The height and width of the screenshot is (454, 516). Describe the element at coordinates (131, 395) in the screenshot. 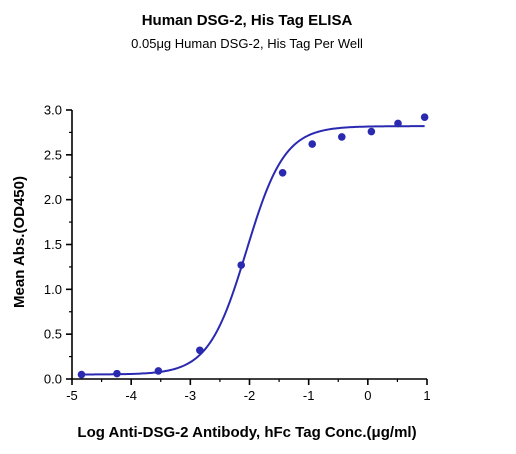

I see `x-tick-label: -4` at that location.